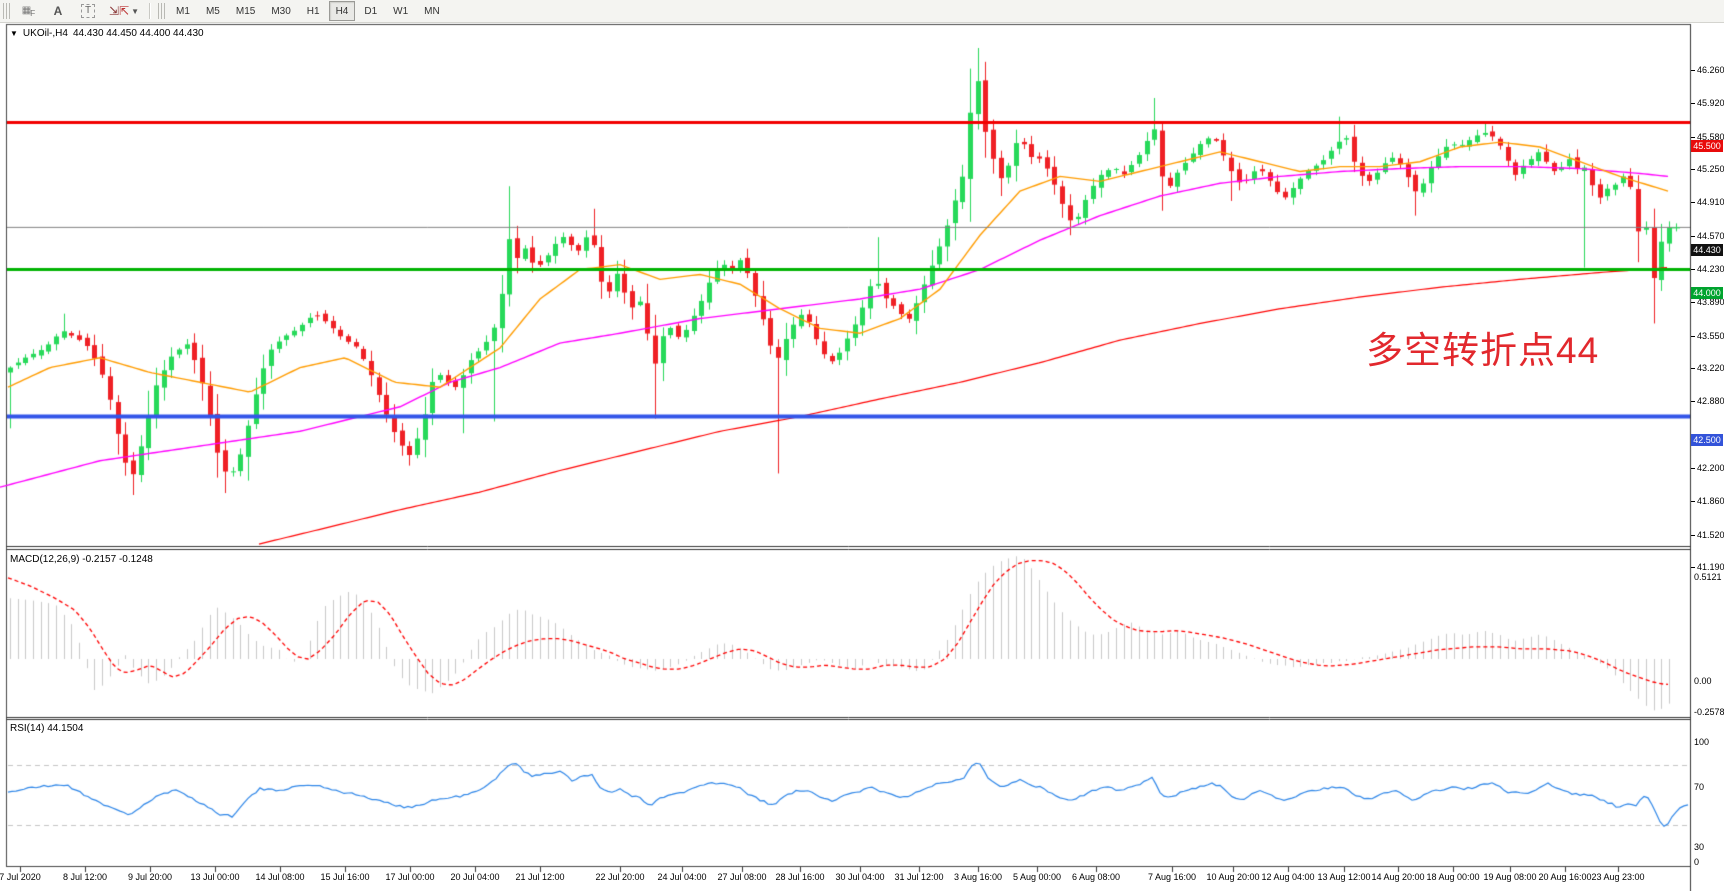  I want to click on time-axis-label: 8 Jul 12:00, so click(85, 877).